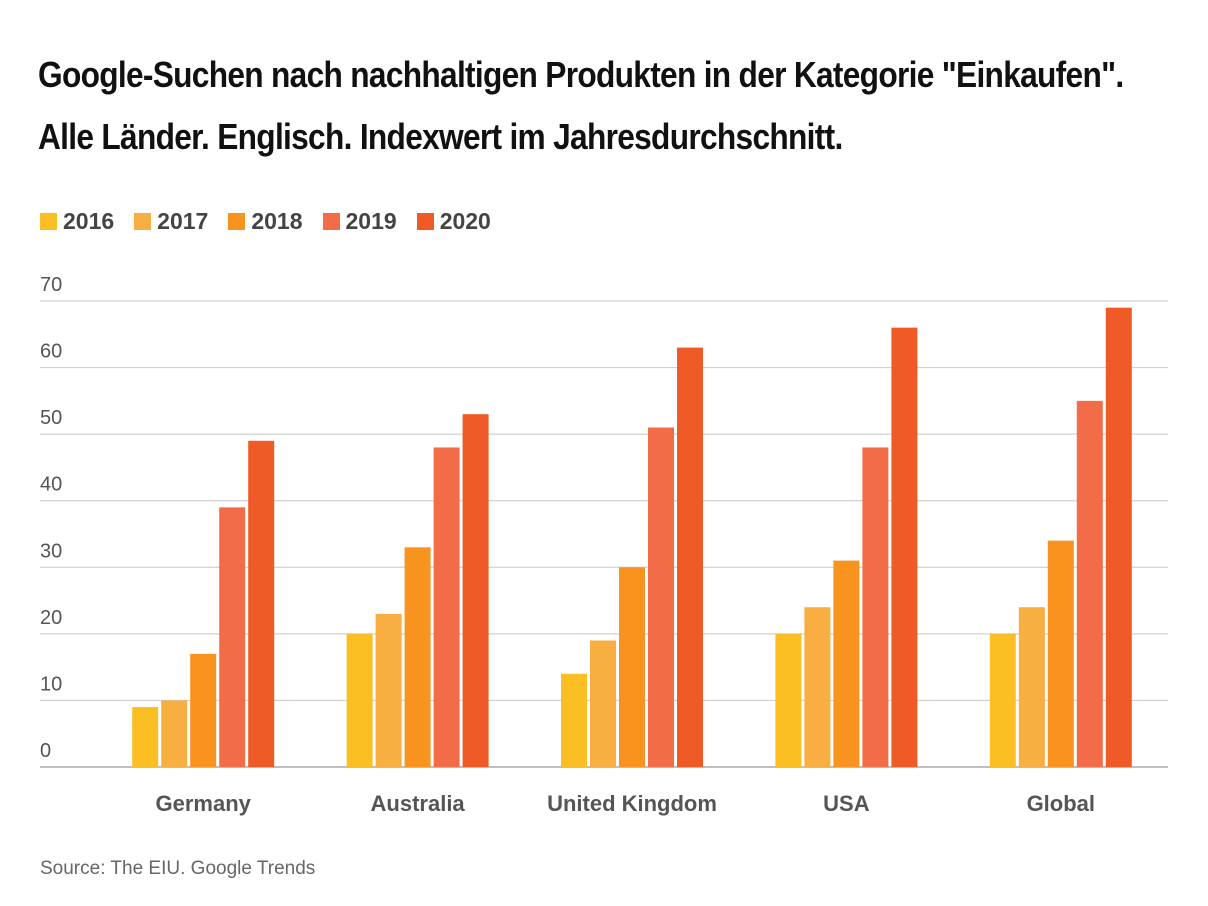  Describe the element at coordinates (145, 737) in the screenshot. I see `bar-germany-2016` at that location.